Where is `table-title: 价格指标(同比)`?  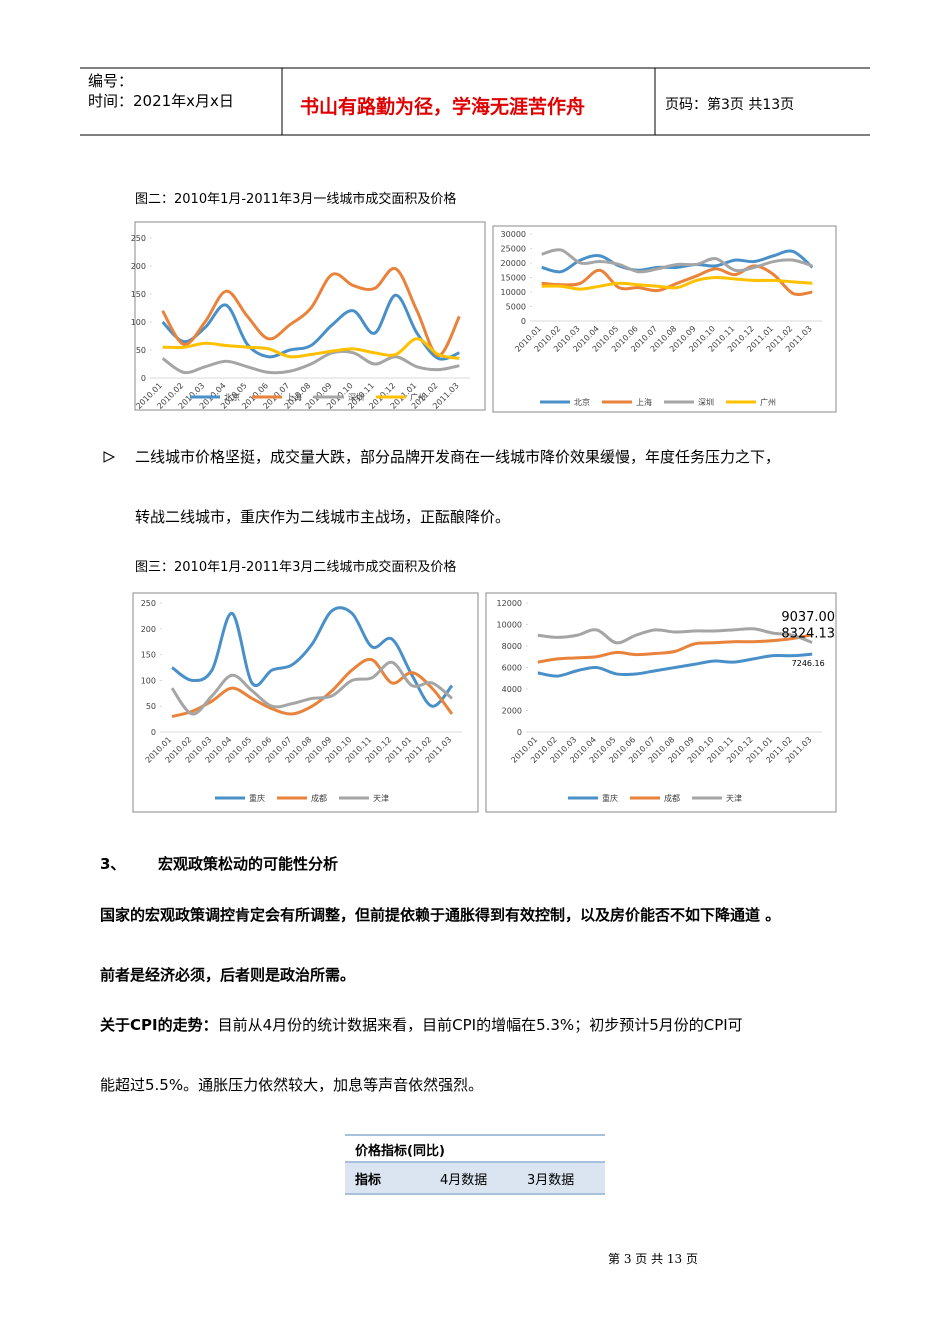
table-title: 价格指标(同比) is located at coordinates (400, 1151).